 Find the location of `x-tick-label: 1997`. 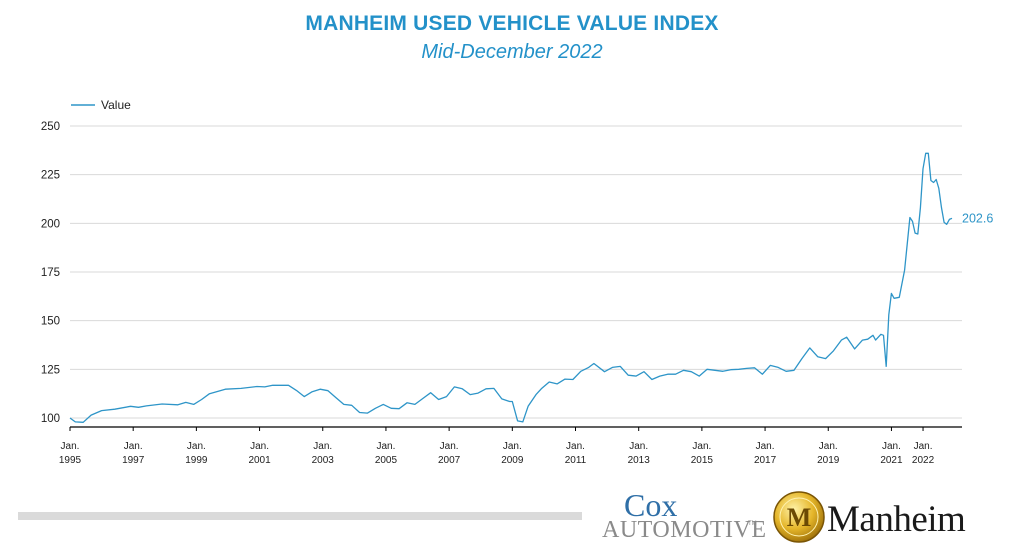

x-tick-label: 1997 is located at coordinates (133, 460).